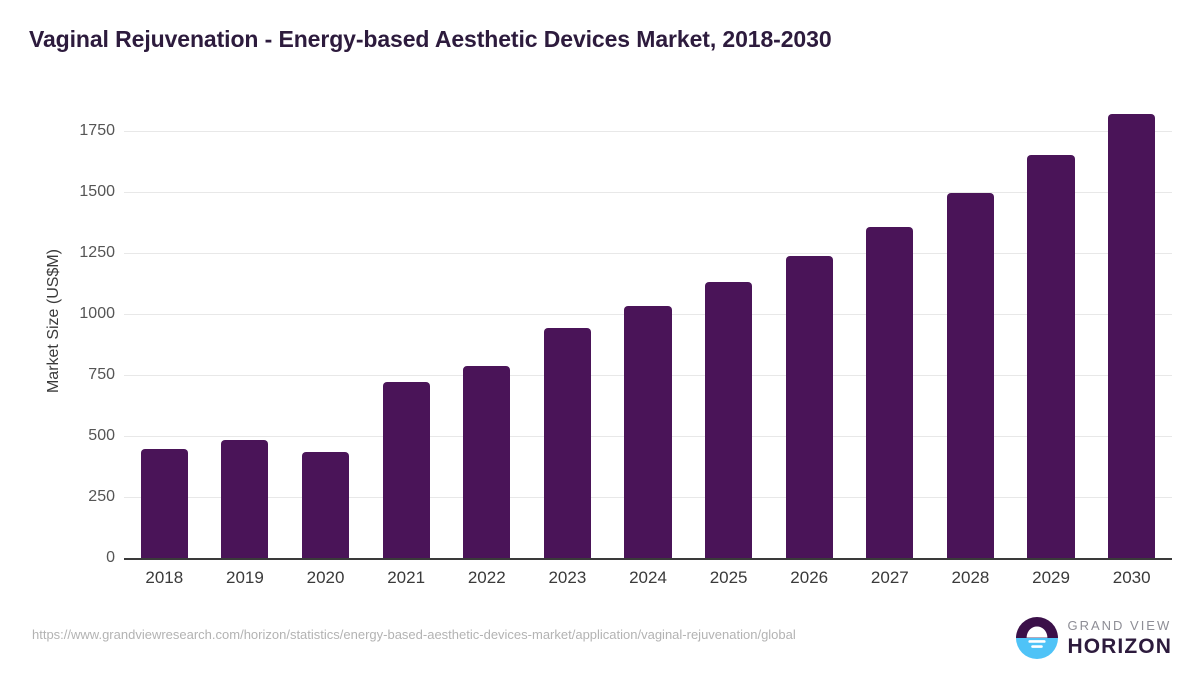  I want to click on logo-wordmark: GRAND VIEW HORIZON, so click(1119, 638).